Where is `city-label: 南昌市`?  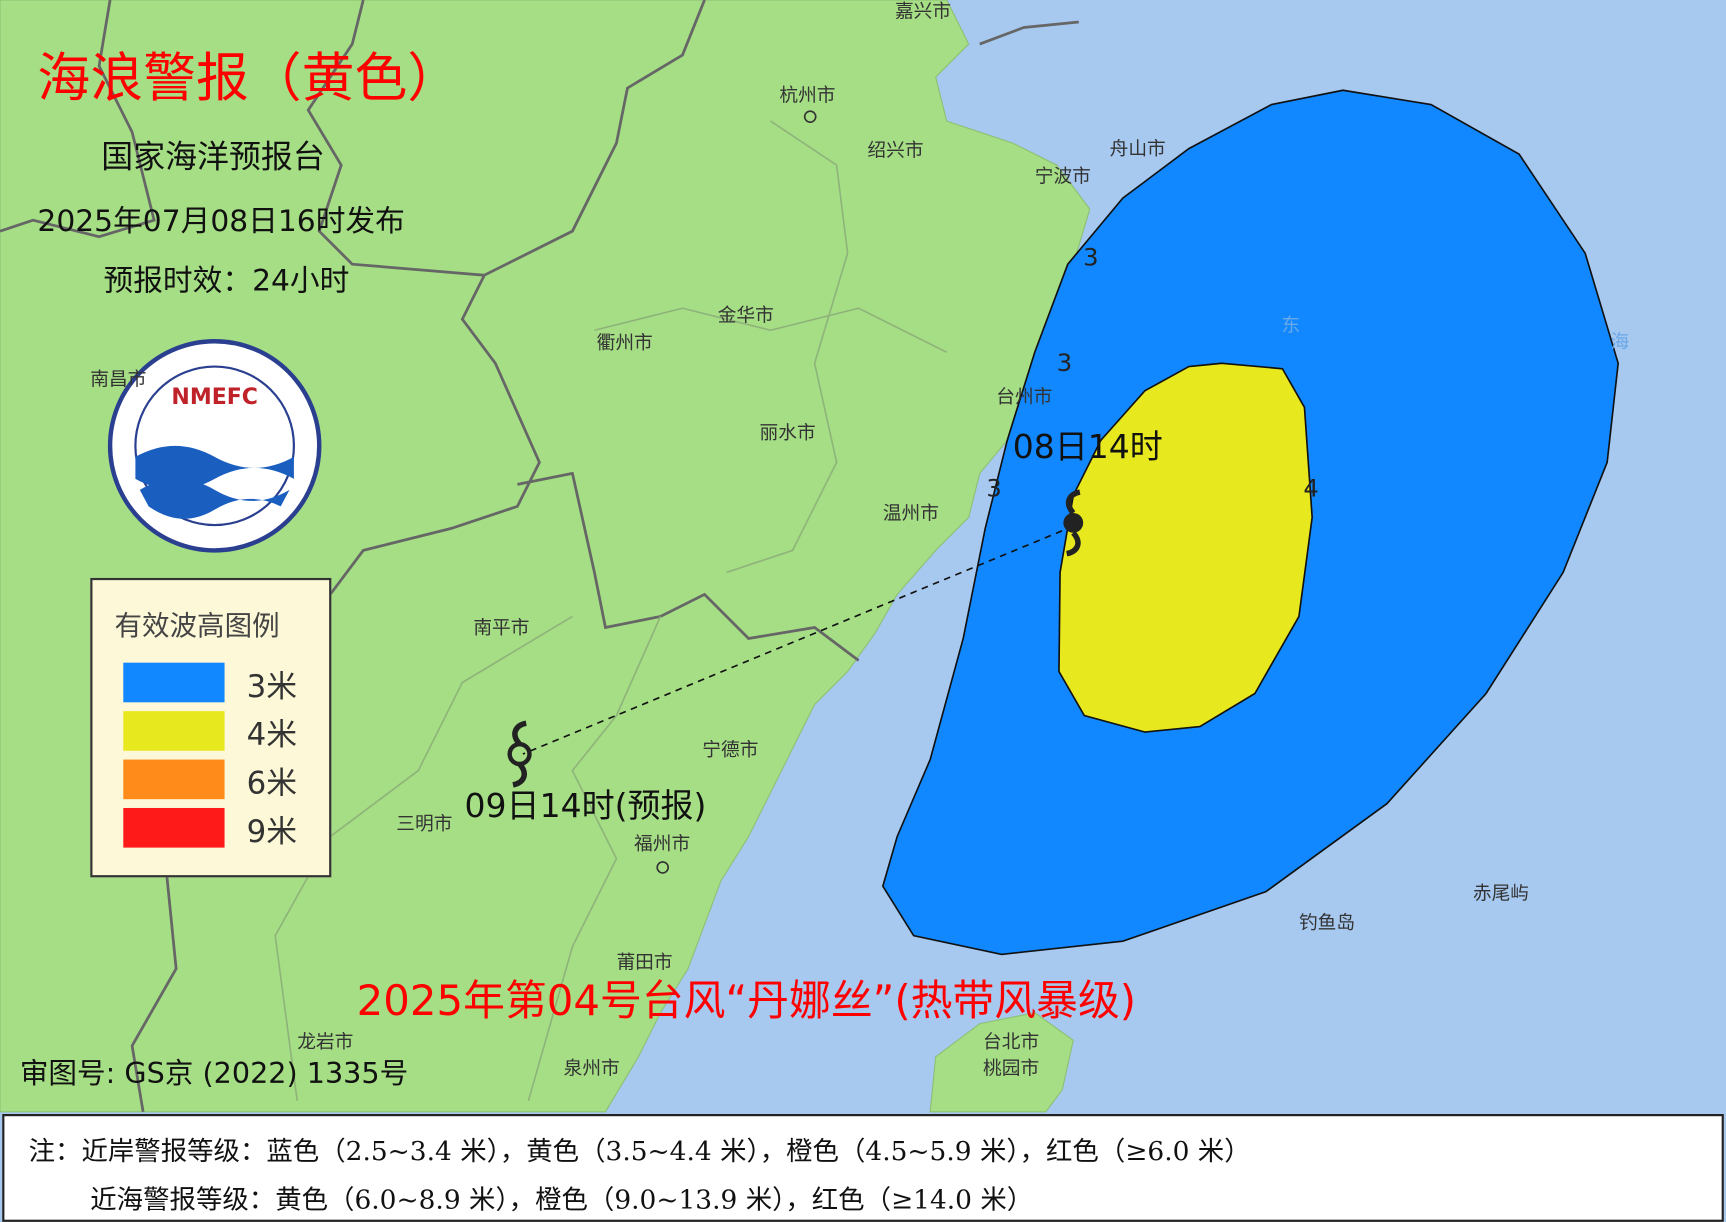
city-label: 南昌市 is located at coordinates (118, 379).